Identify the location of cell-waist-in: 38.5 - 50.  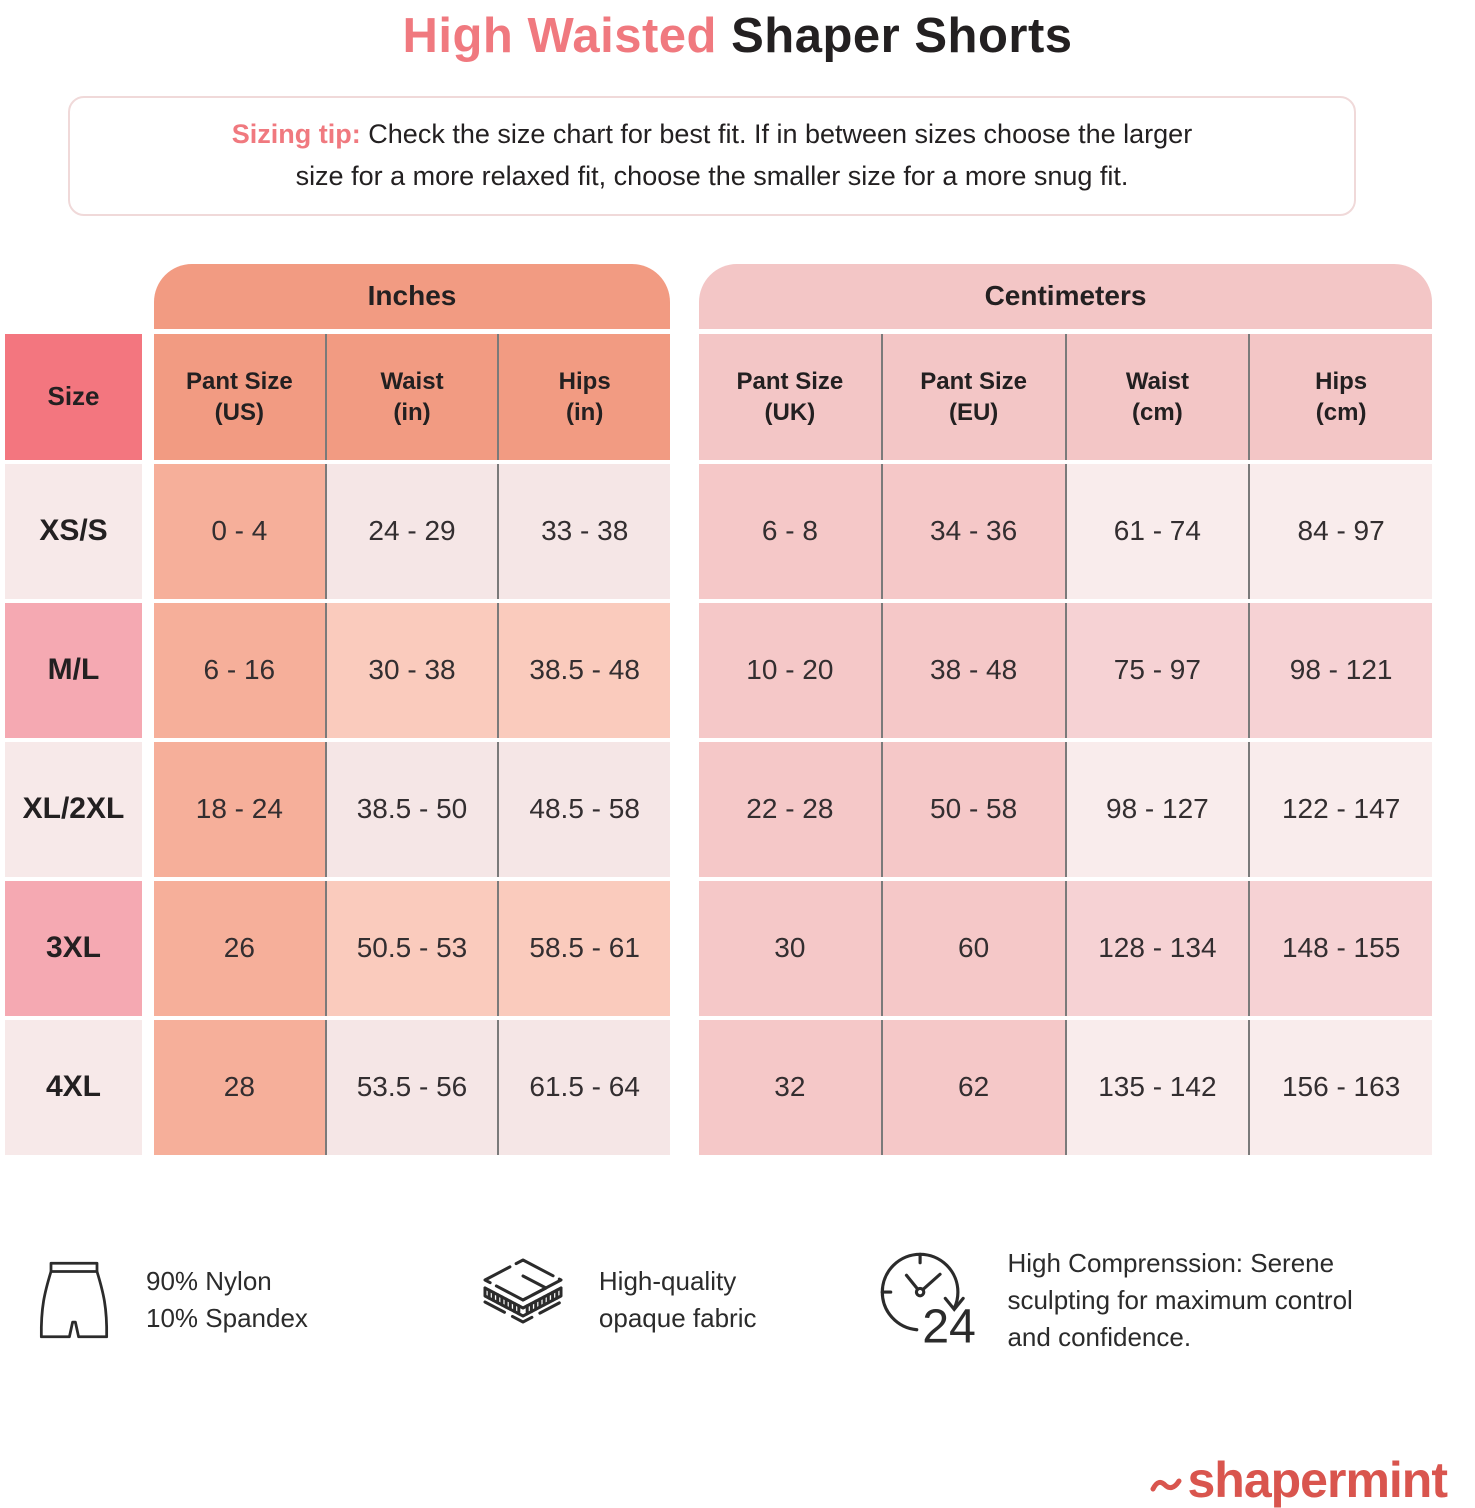
(411, 809).